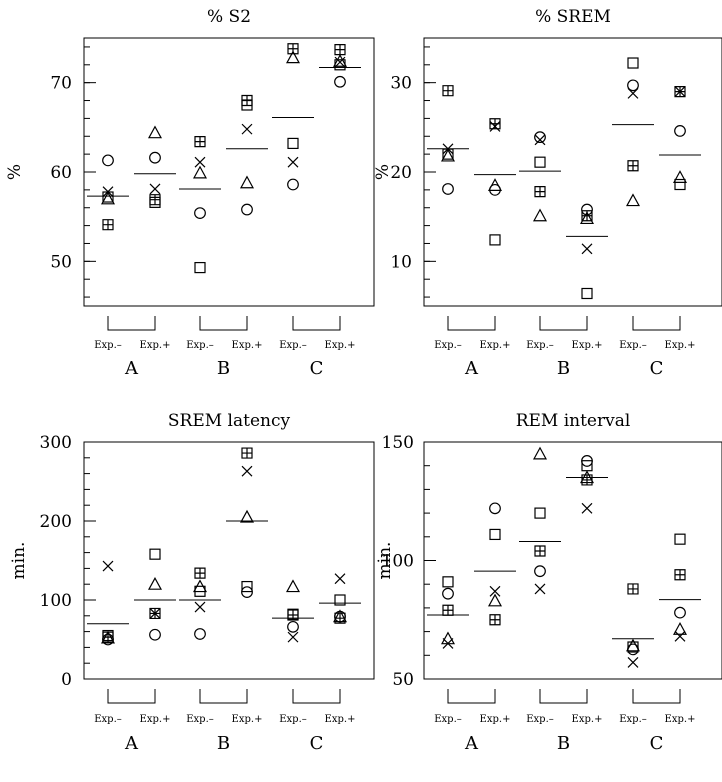 This screenshot has width=722, height=782. Describe the element at coordinates (61, 84) in the screenshot. I see `y-tick-label: 70` at that location.